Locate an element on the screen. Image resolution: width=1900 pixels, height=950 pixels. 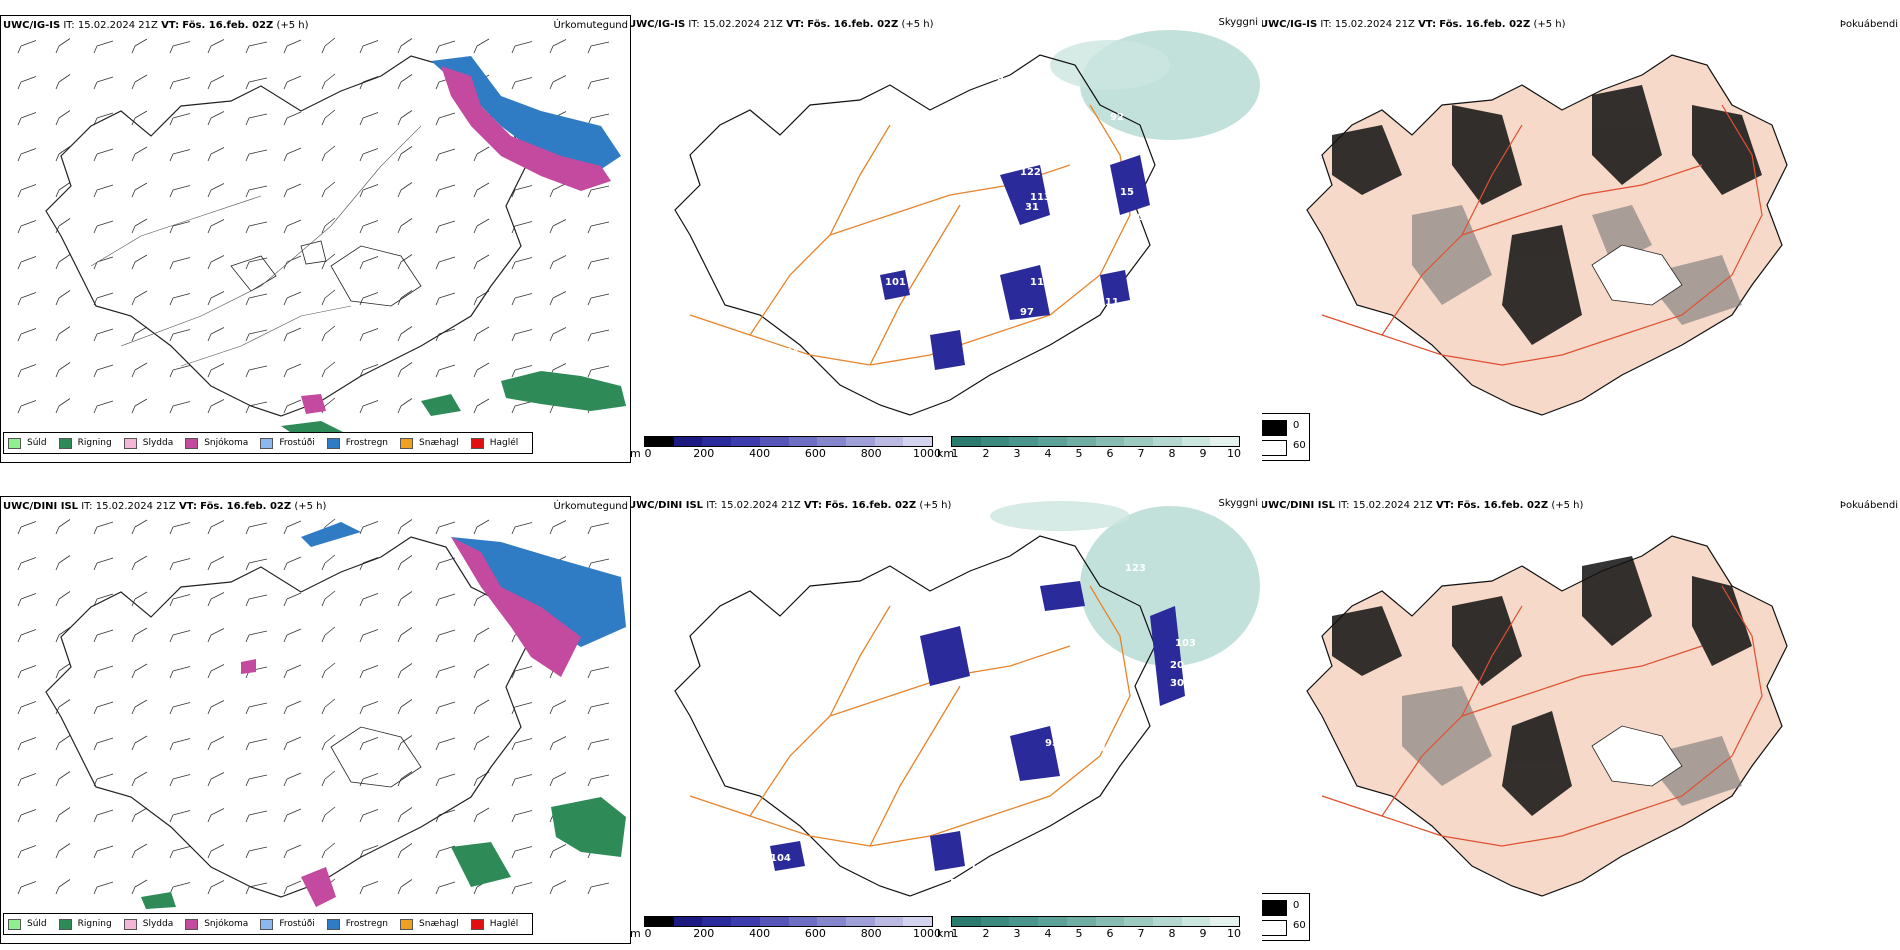
precip-area-snjokoma is located at coordinates (456, 240).